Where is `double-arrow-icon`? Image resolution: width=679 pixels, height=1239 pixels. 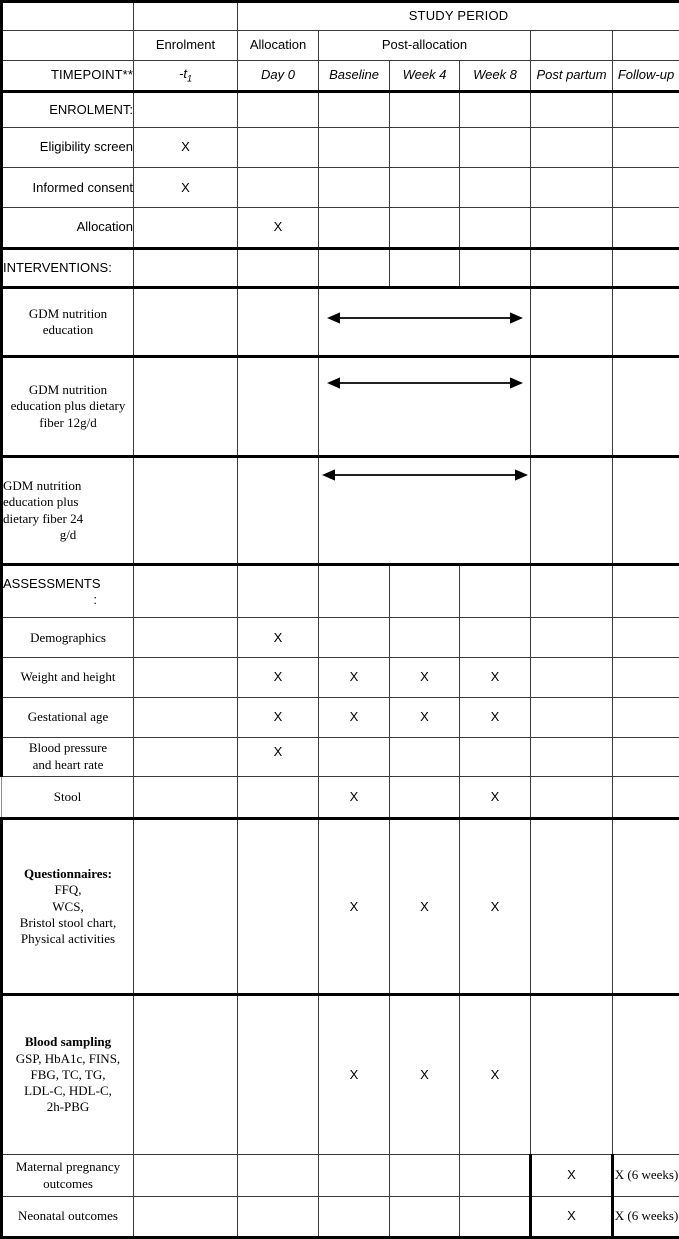
double-arrow-icon is located at coordinates (424, 318).